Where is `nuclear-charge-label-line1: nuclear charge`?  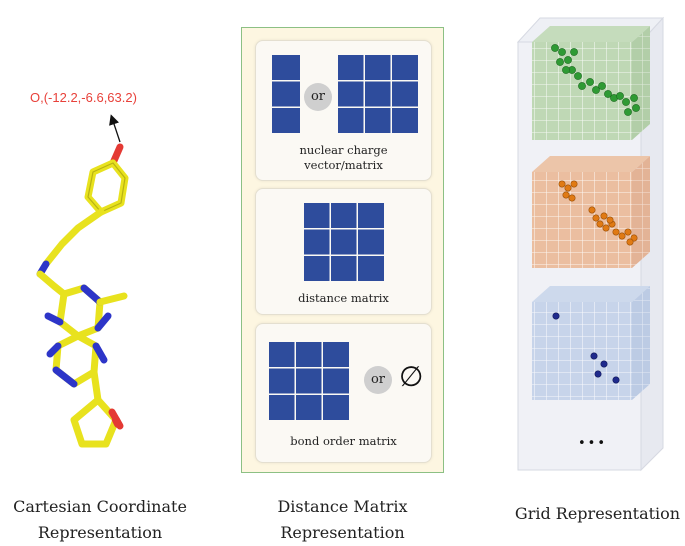 nuclear-charge-label-line1: nuclear charge is located at coordinates (343, 150).